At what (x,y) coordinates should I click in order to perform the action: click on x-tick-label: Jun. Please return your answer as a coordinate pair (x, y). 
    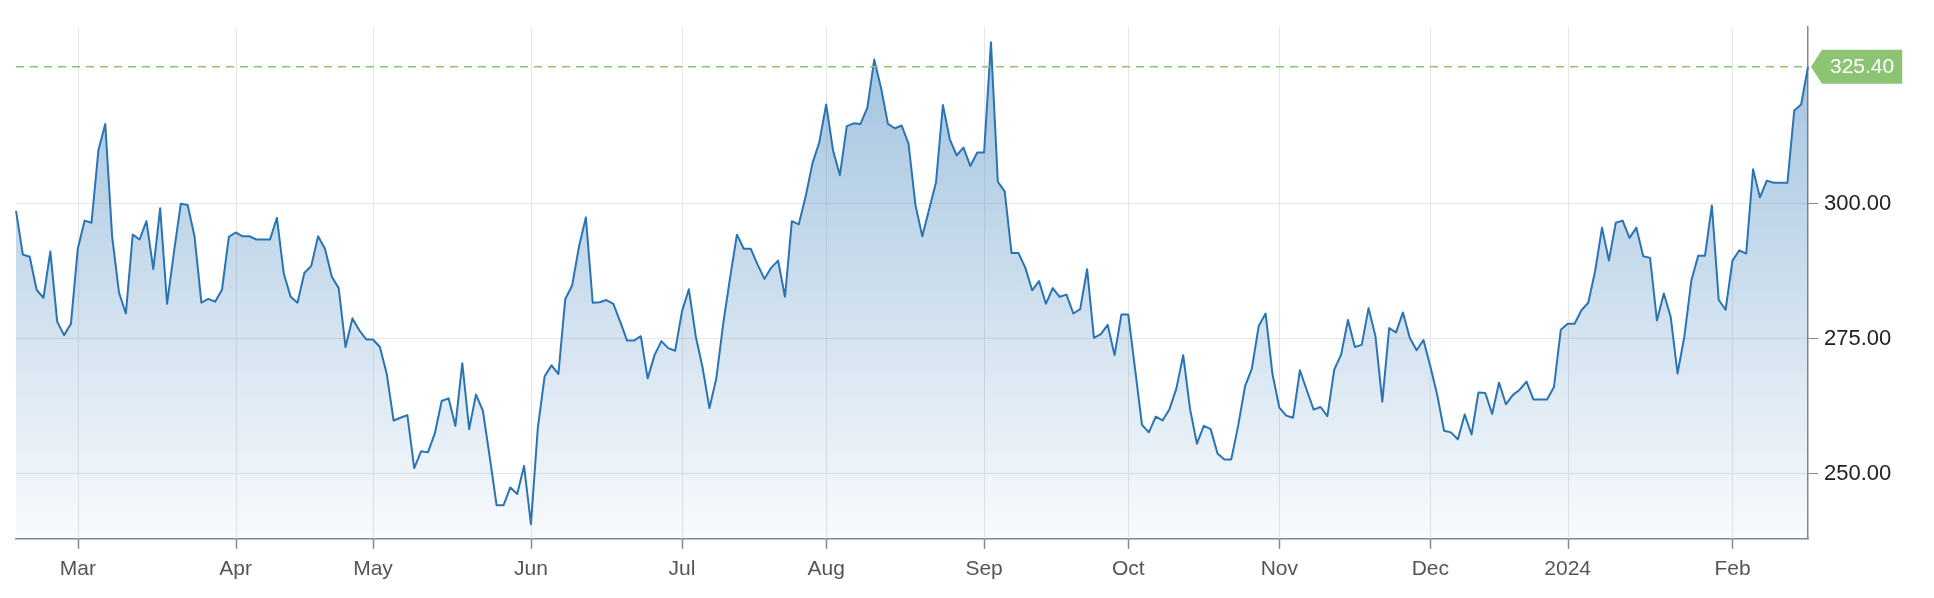
    Looking at the image, I should click on (531, 568).